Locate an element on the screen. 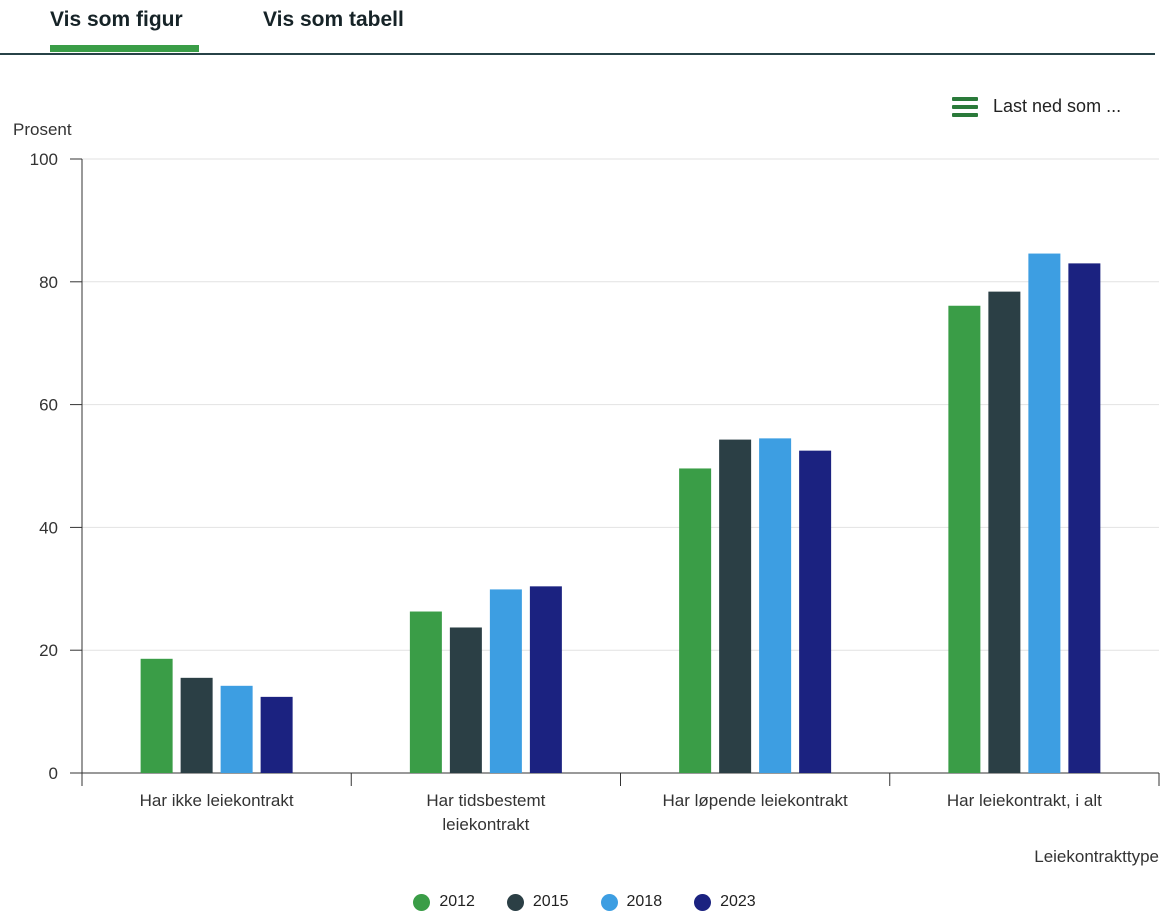 This screenshot has width=1169, height=916. legend-label: 2012 is located at coordinates (457, 901).